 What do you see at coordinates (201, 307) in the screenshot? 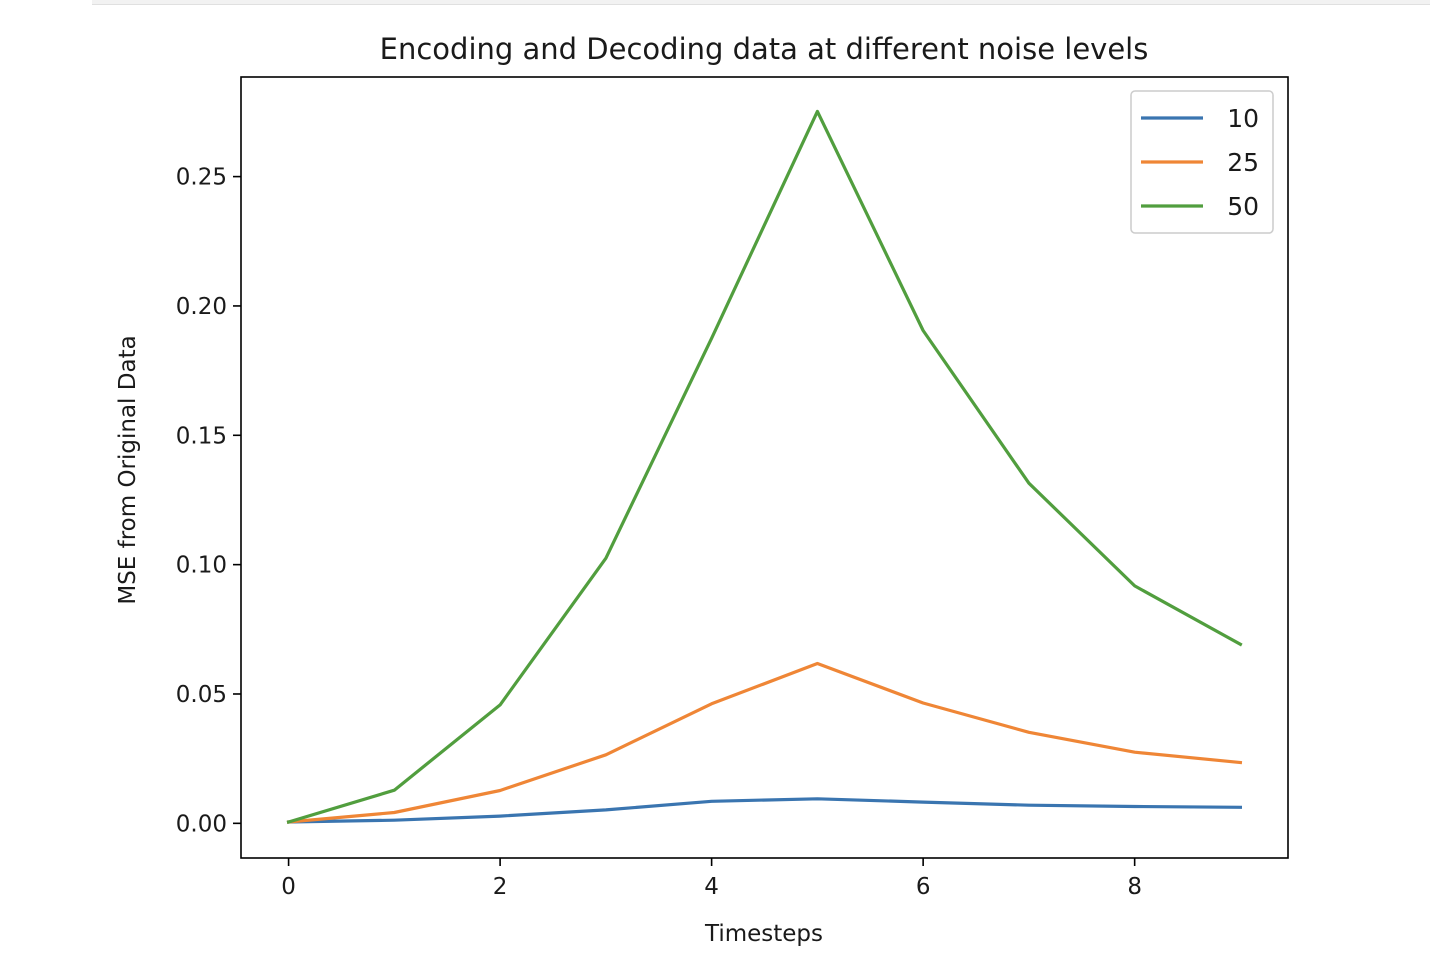
I see `y-tick-label: 0.20` at bounding box center [201, 307].